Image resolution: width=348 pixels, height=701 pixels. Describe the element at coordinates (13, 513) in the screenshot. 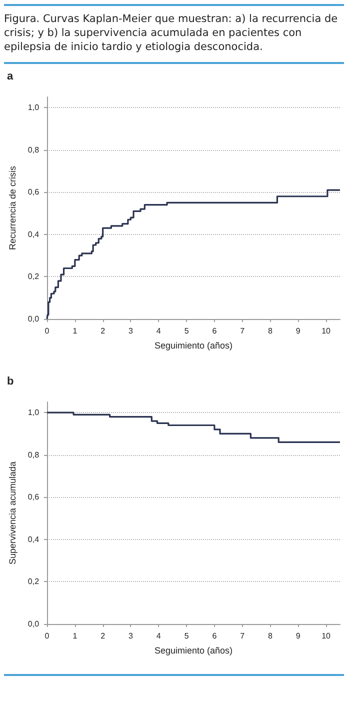

I see `y-axis-title: Supervivencia acumulada` at that location.